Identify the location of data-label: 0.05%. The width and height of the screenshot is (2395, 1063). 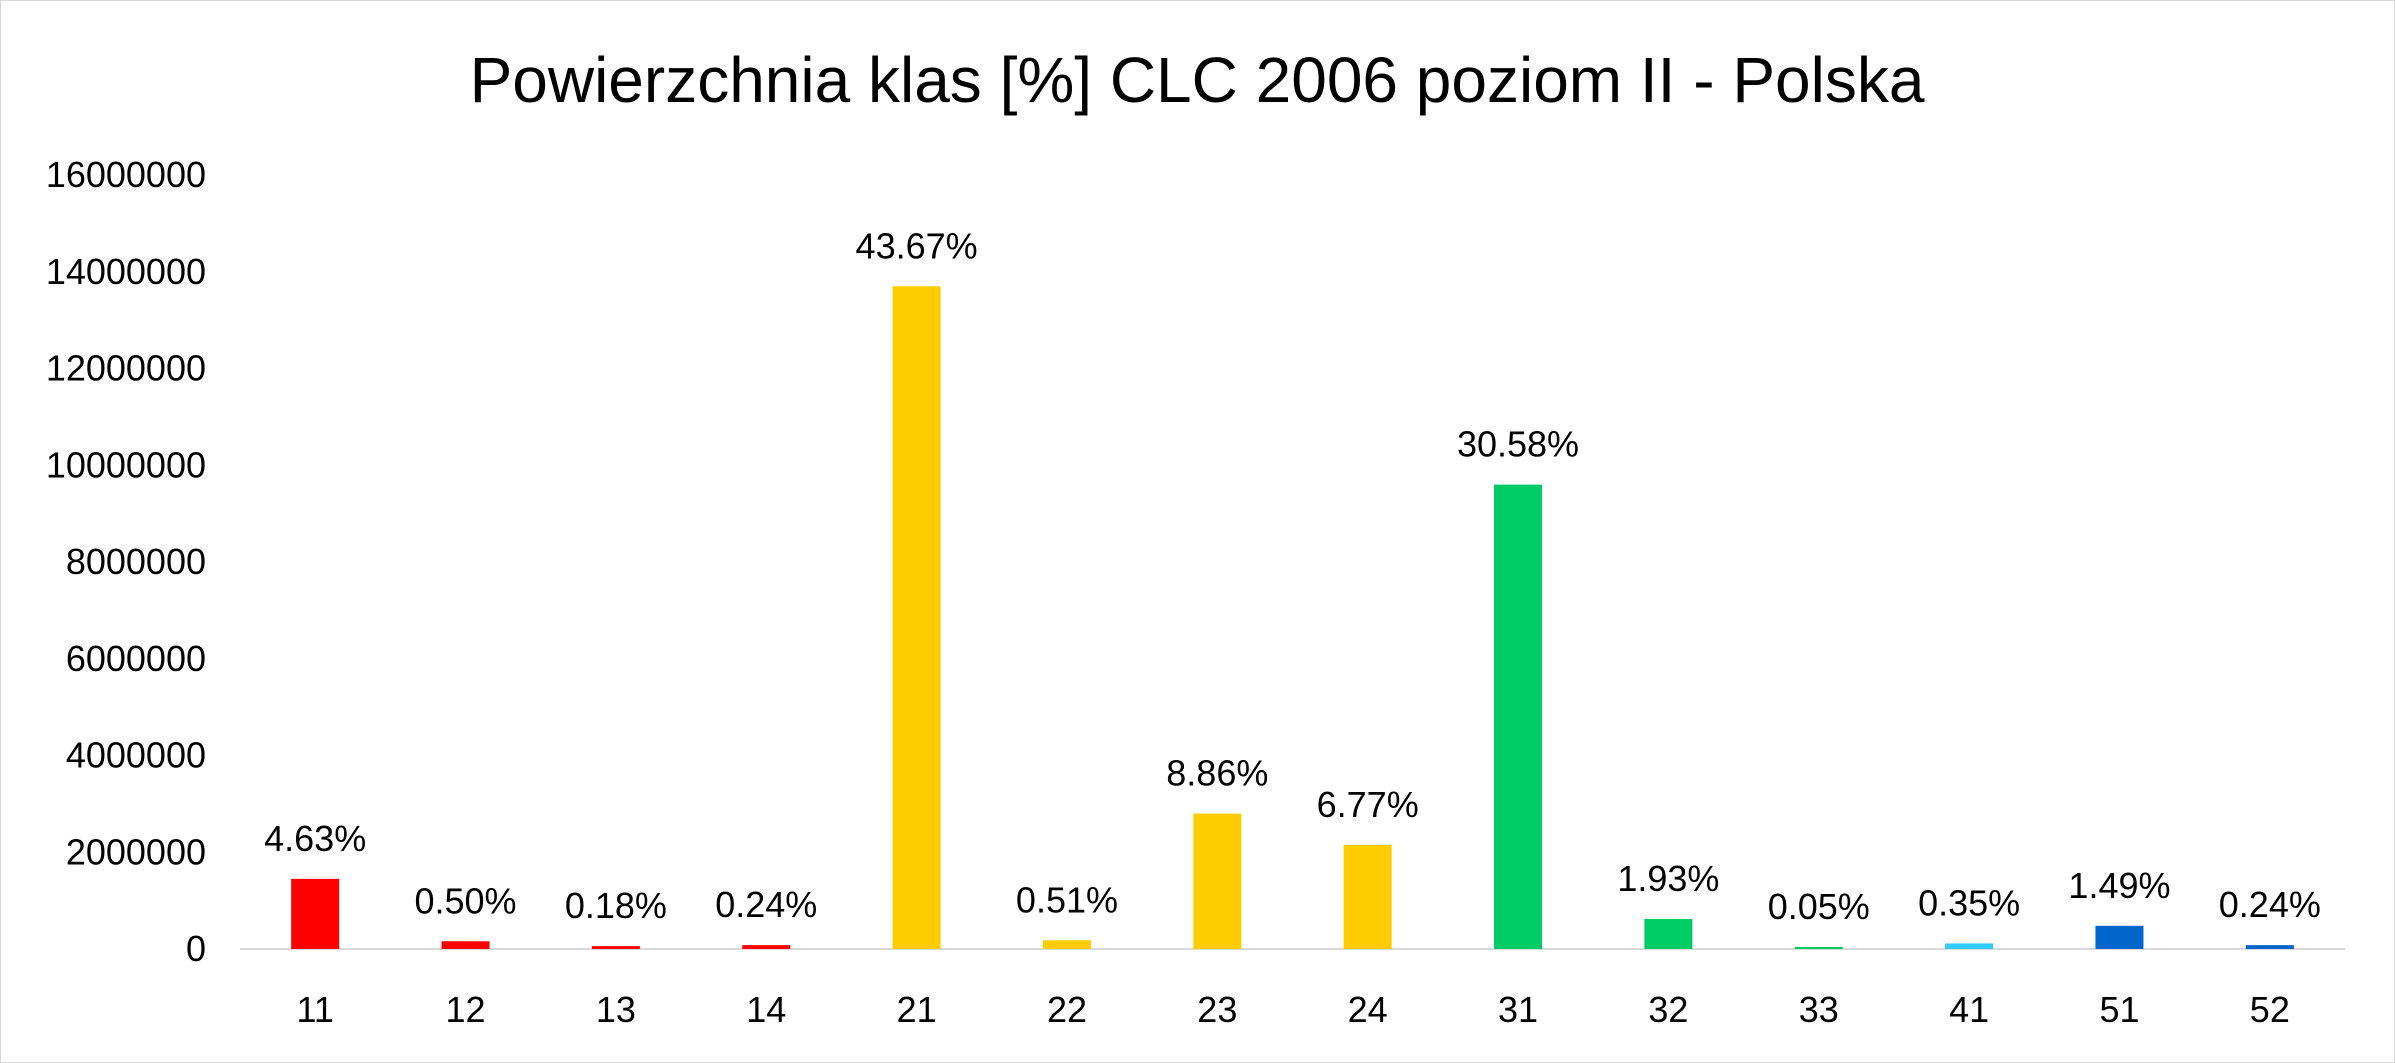
(1819, 906).